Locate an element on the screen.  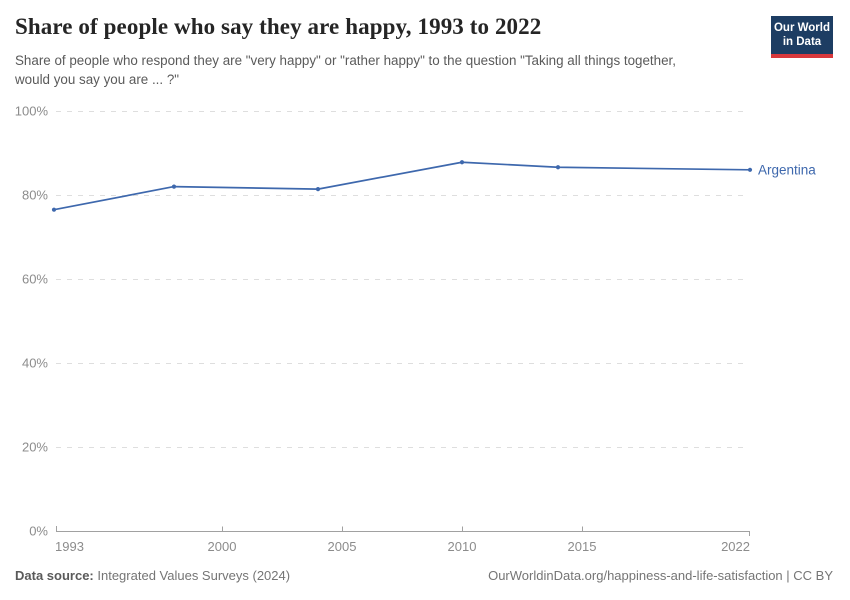
data-source-label: Data source: is located at coordinates (54, 575).